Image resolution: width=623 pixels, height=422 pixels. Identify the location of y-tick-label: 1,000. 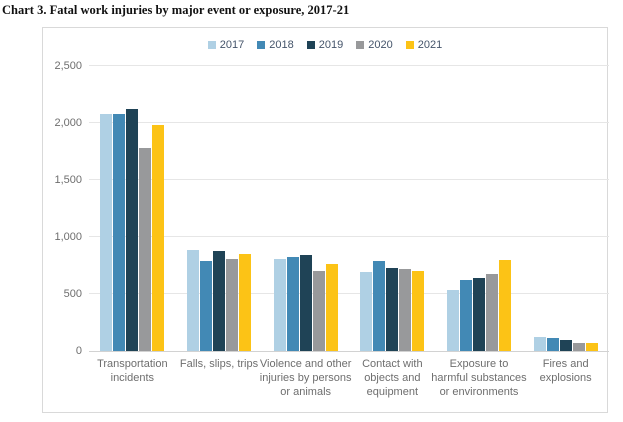
(68, 237).